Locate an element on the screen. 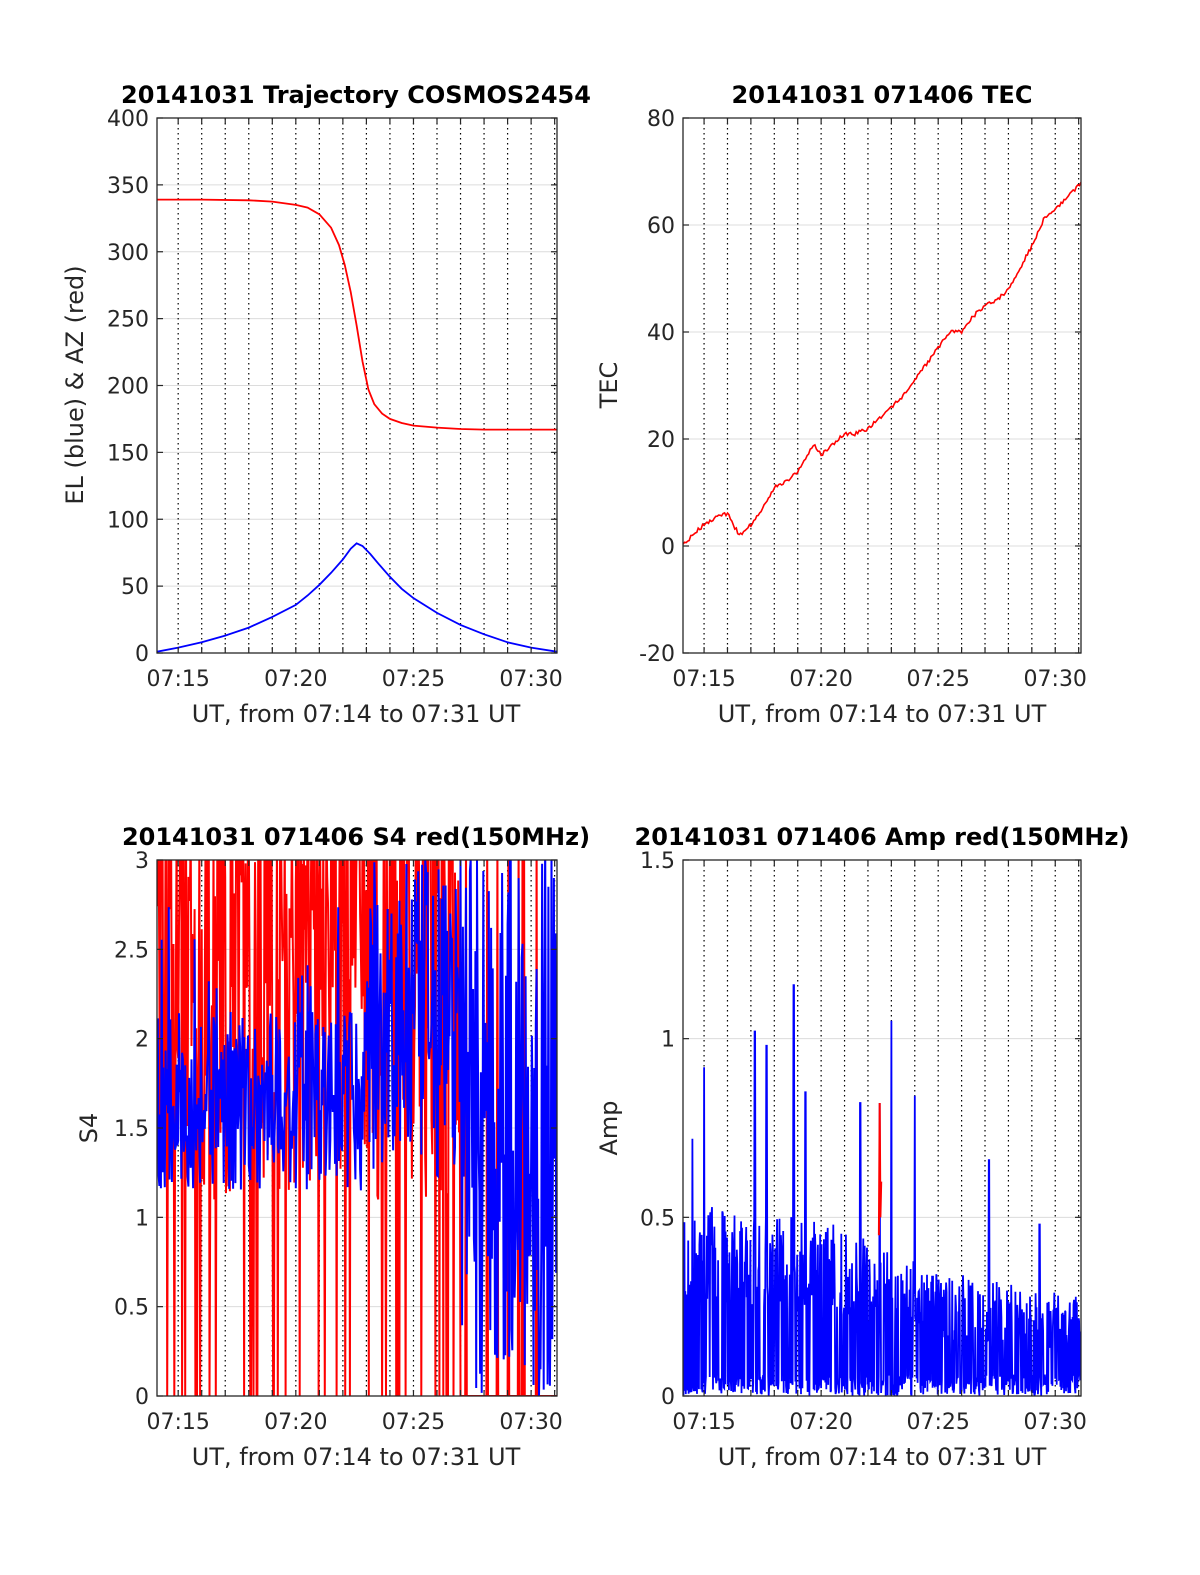  amp-blue-series-line is located at coordinates (882, 1190).